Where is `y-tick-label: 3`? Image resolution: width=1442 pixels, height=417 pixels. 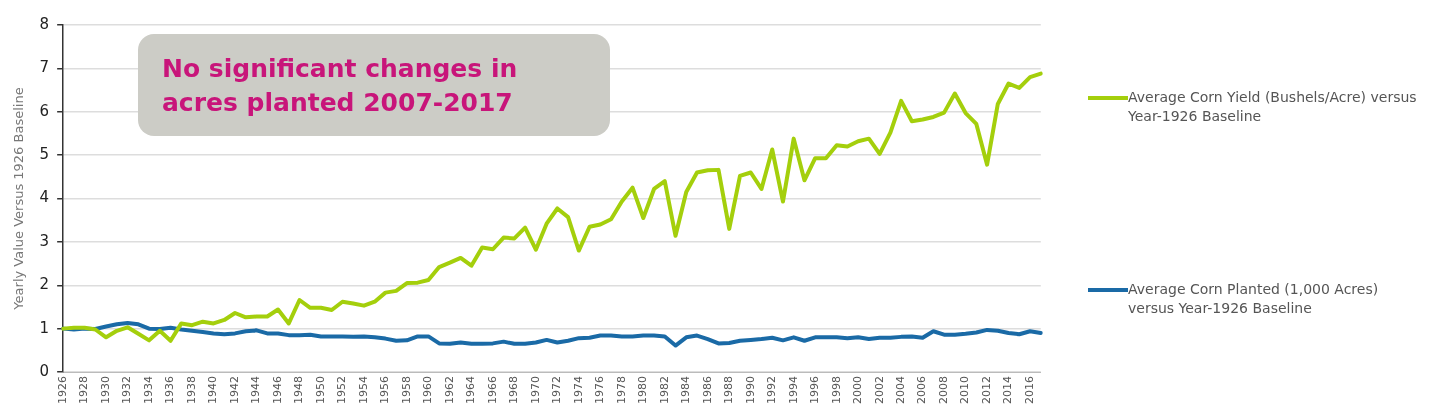
y-tick-label: 3 is located at coordinates (44, 240).